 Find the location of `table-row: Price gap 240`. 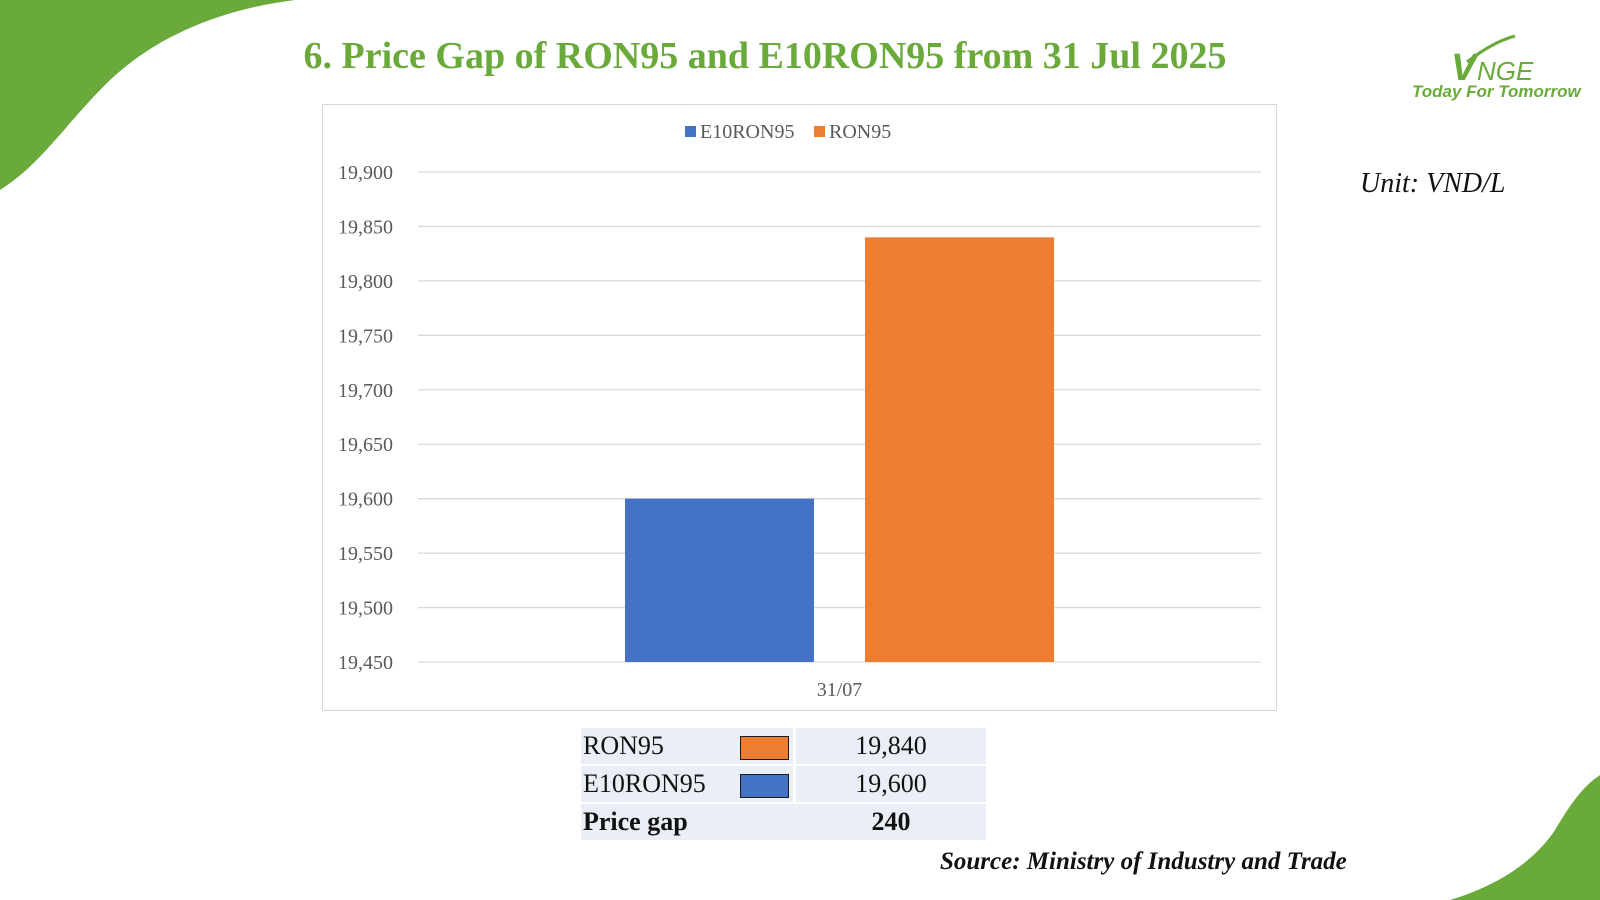

table-row: Price gap 240 is located at coordinates (783, 823).